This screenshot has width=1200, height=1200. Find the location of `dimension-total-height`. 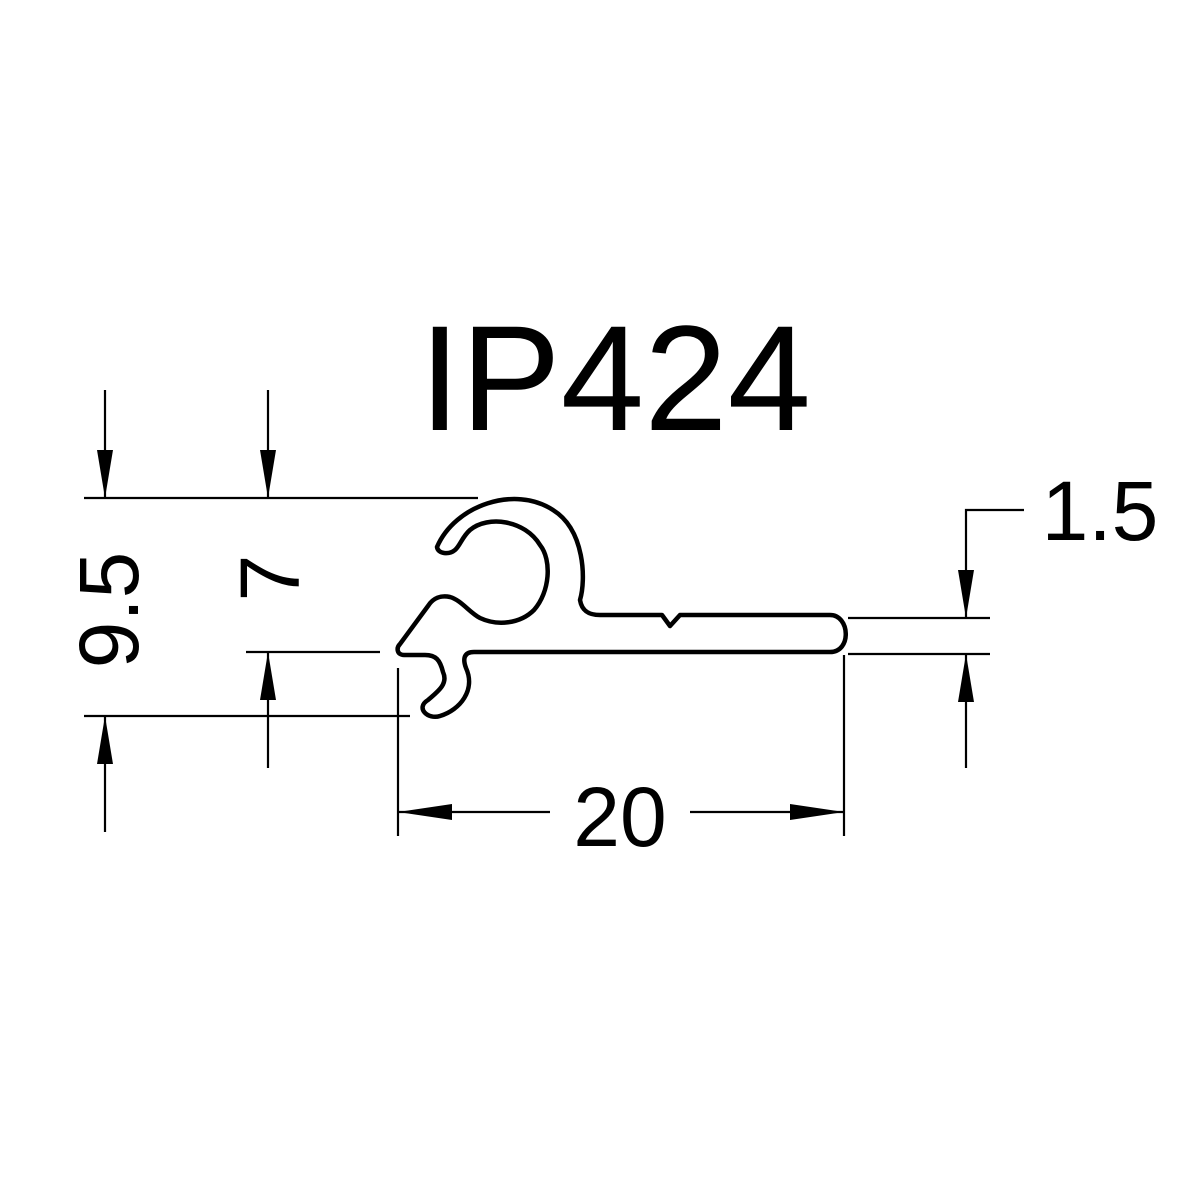

dimension-total-height is located at coordinates (281, 611).